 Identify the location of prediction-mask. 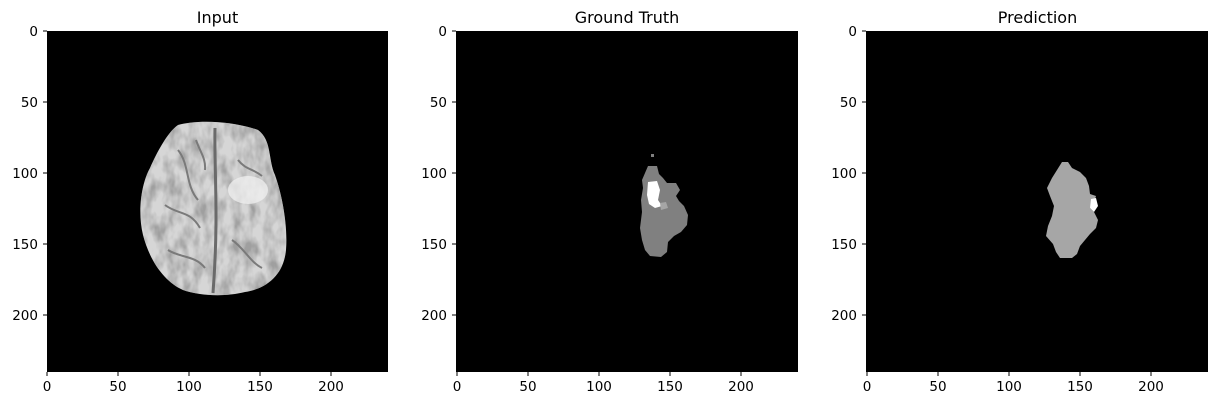
(1072, 210).